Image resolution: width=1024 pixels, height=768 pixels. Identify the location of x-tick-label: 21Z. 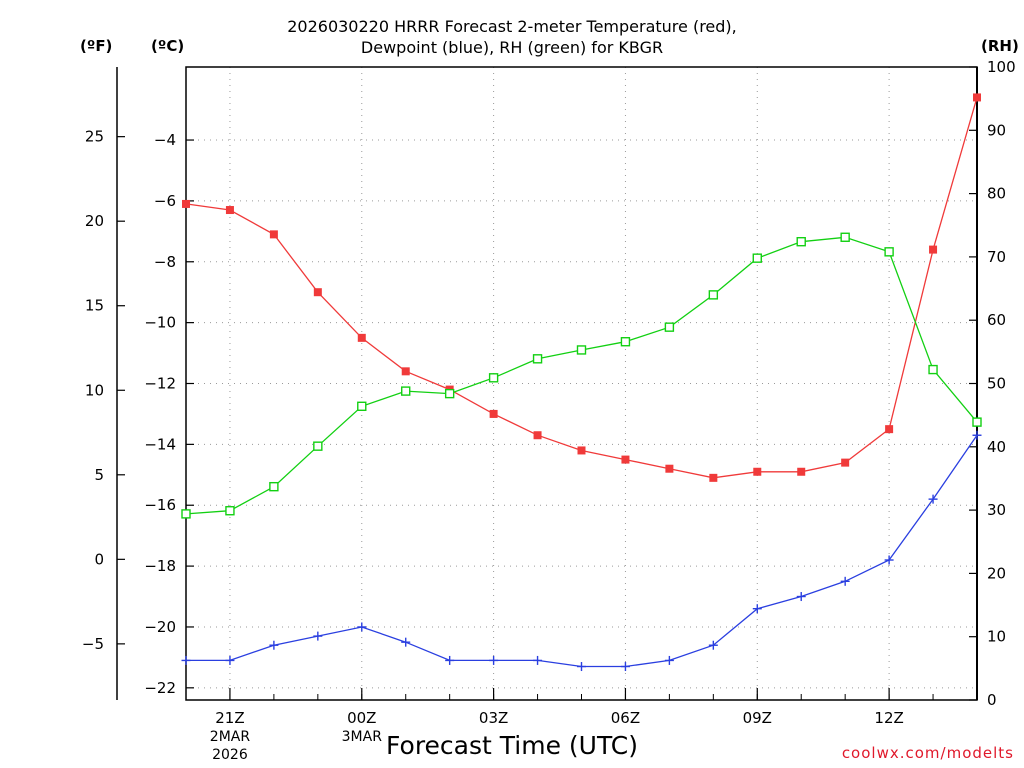
(229, 718).